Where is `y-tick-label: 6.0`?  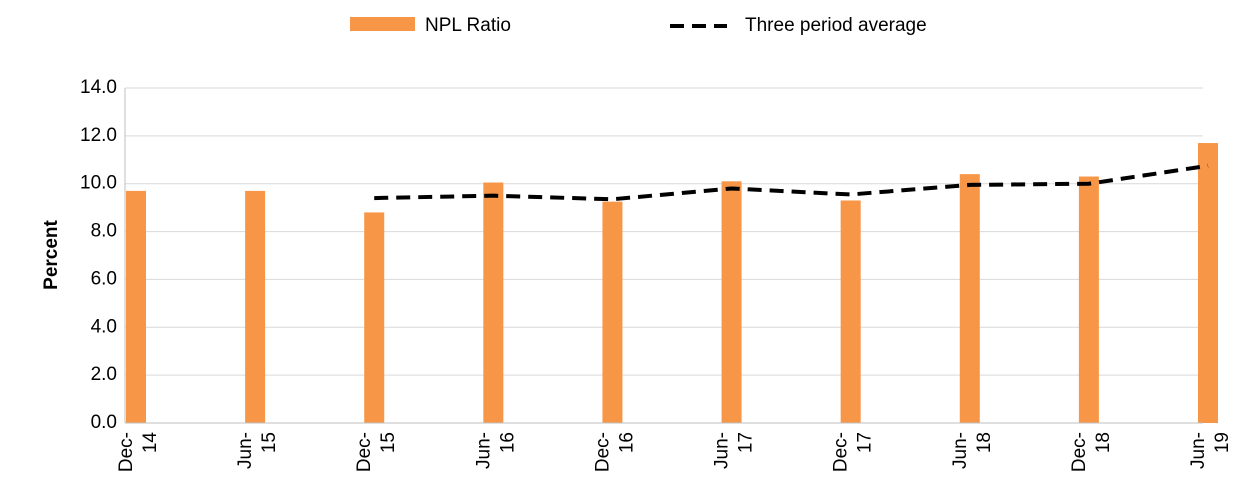
y-tick-label: 6.0 is located at coordinates (104, 278).